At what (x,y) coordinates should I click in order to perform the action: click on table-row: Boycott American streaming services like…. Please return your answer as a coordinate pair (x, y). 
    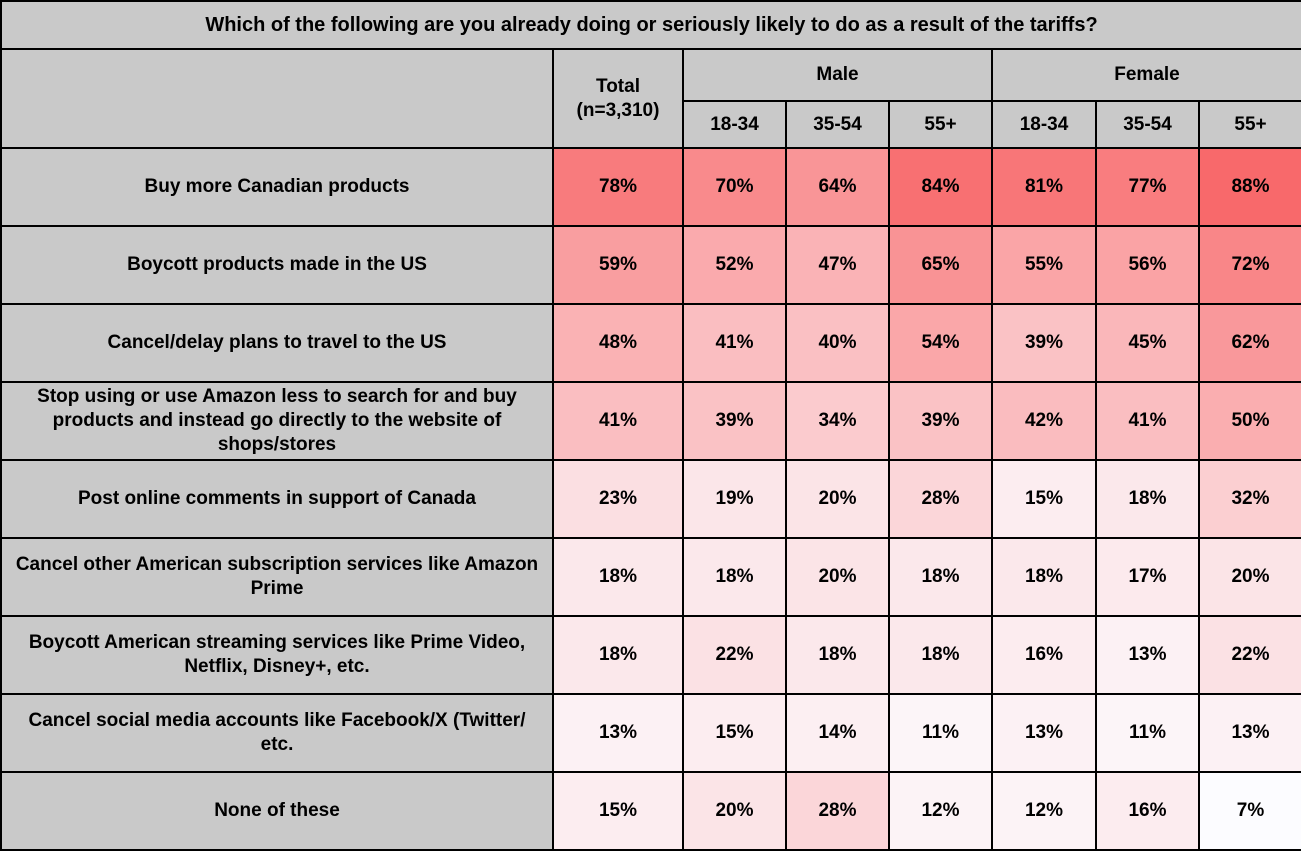
    Looking at the image, I should click on (650, 655).